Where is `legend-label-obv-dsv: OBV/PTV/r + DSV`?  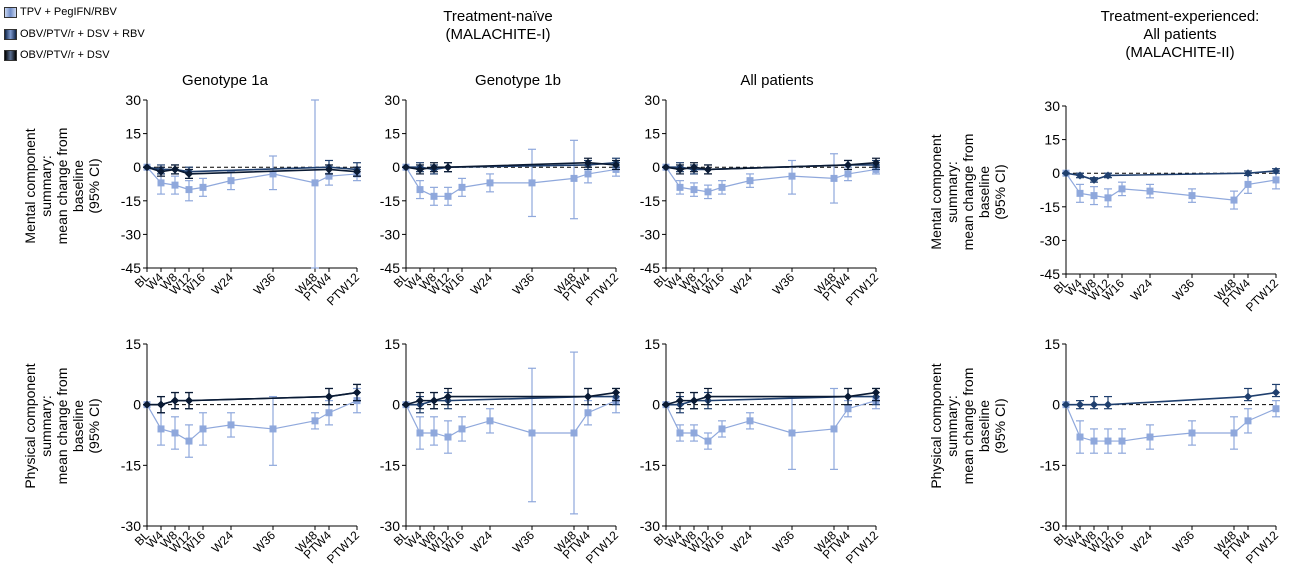
legend-label-obv-dsv: OBV/PTV/r + DSV is located at coordinates (65, 55).